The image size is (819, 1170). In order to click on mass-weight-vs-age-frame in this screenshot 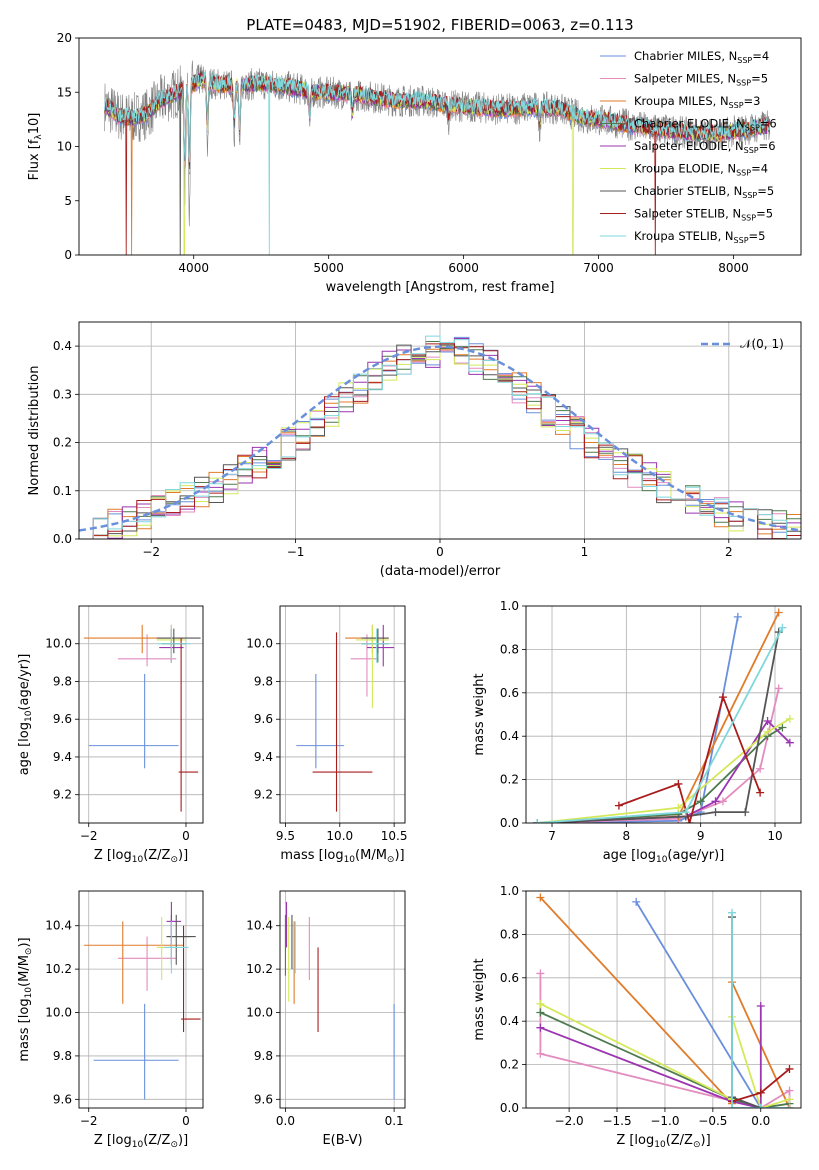, I will do `click(663, 714)`.